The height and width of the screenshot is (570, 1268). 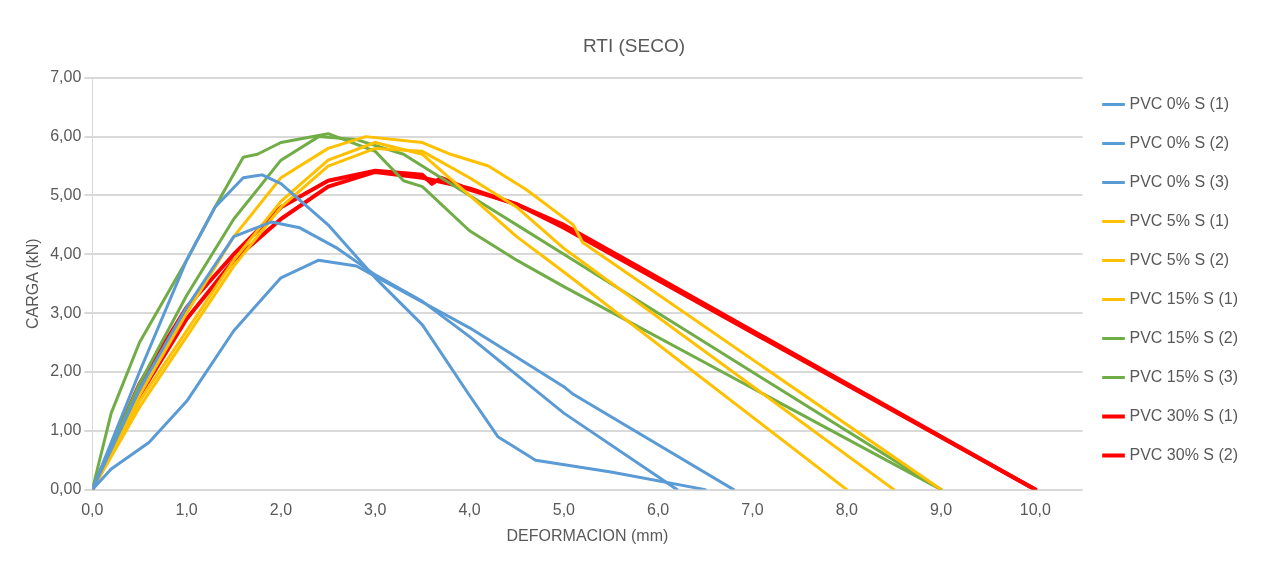 What do you see at coordinates (375, 509) in the screenshot?
I see `x-tick-label: 3,0` at bounding box center [375, 509].